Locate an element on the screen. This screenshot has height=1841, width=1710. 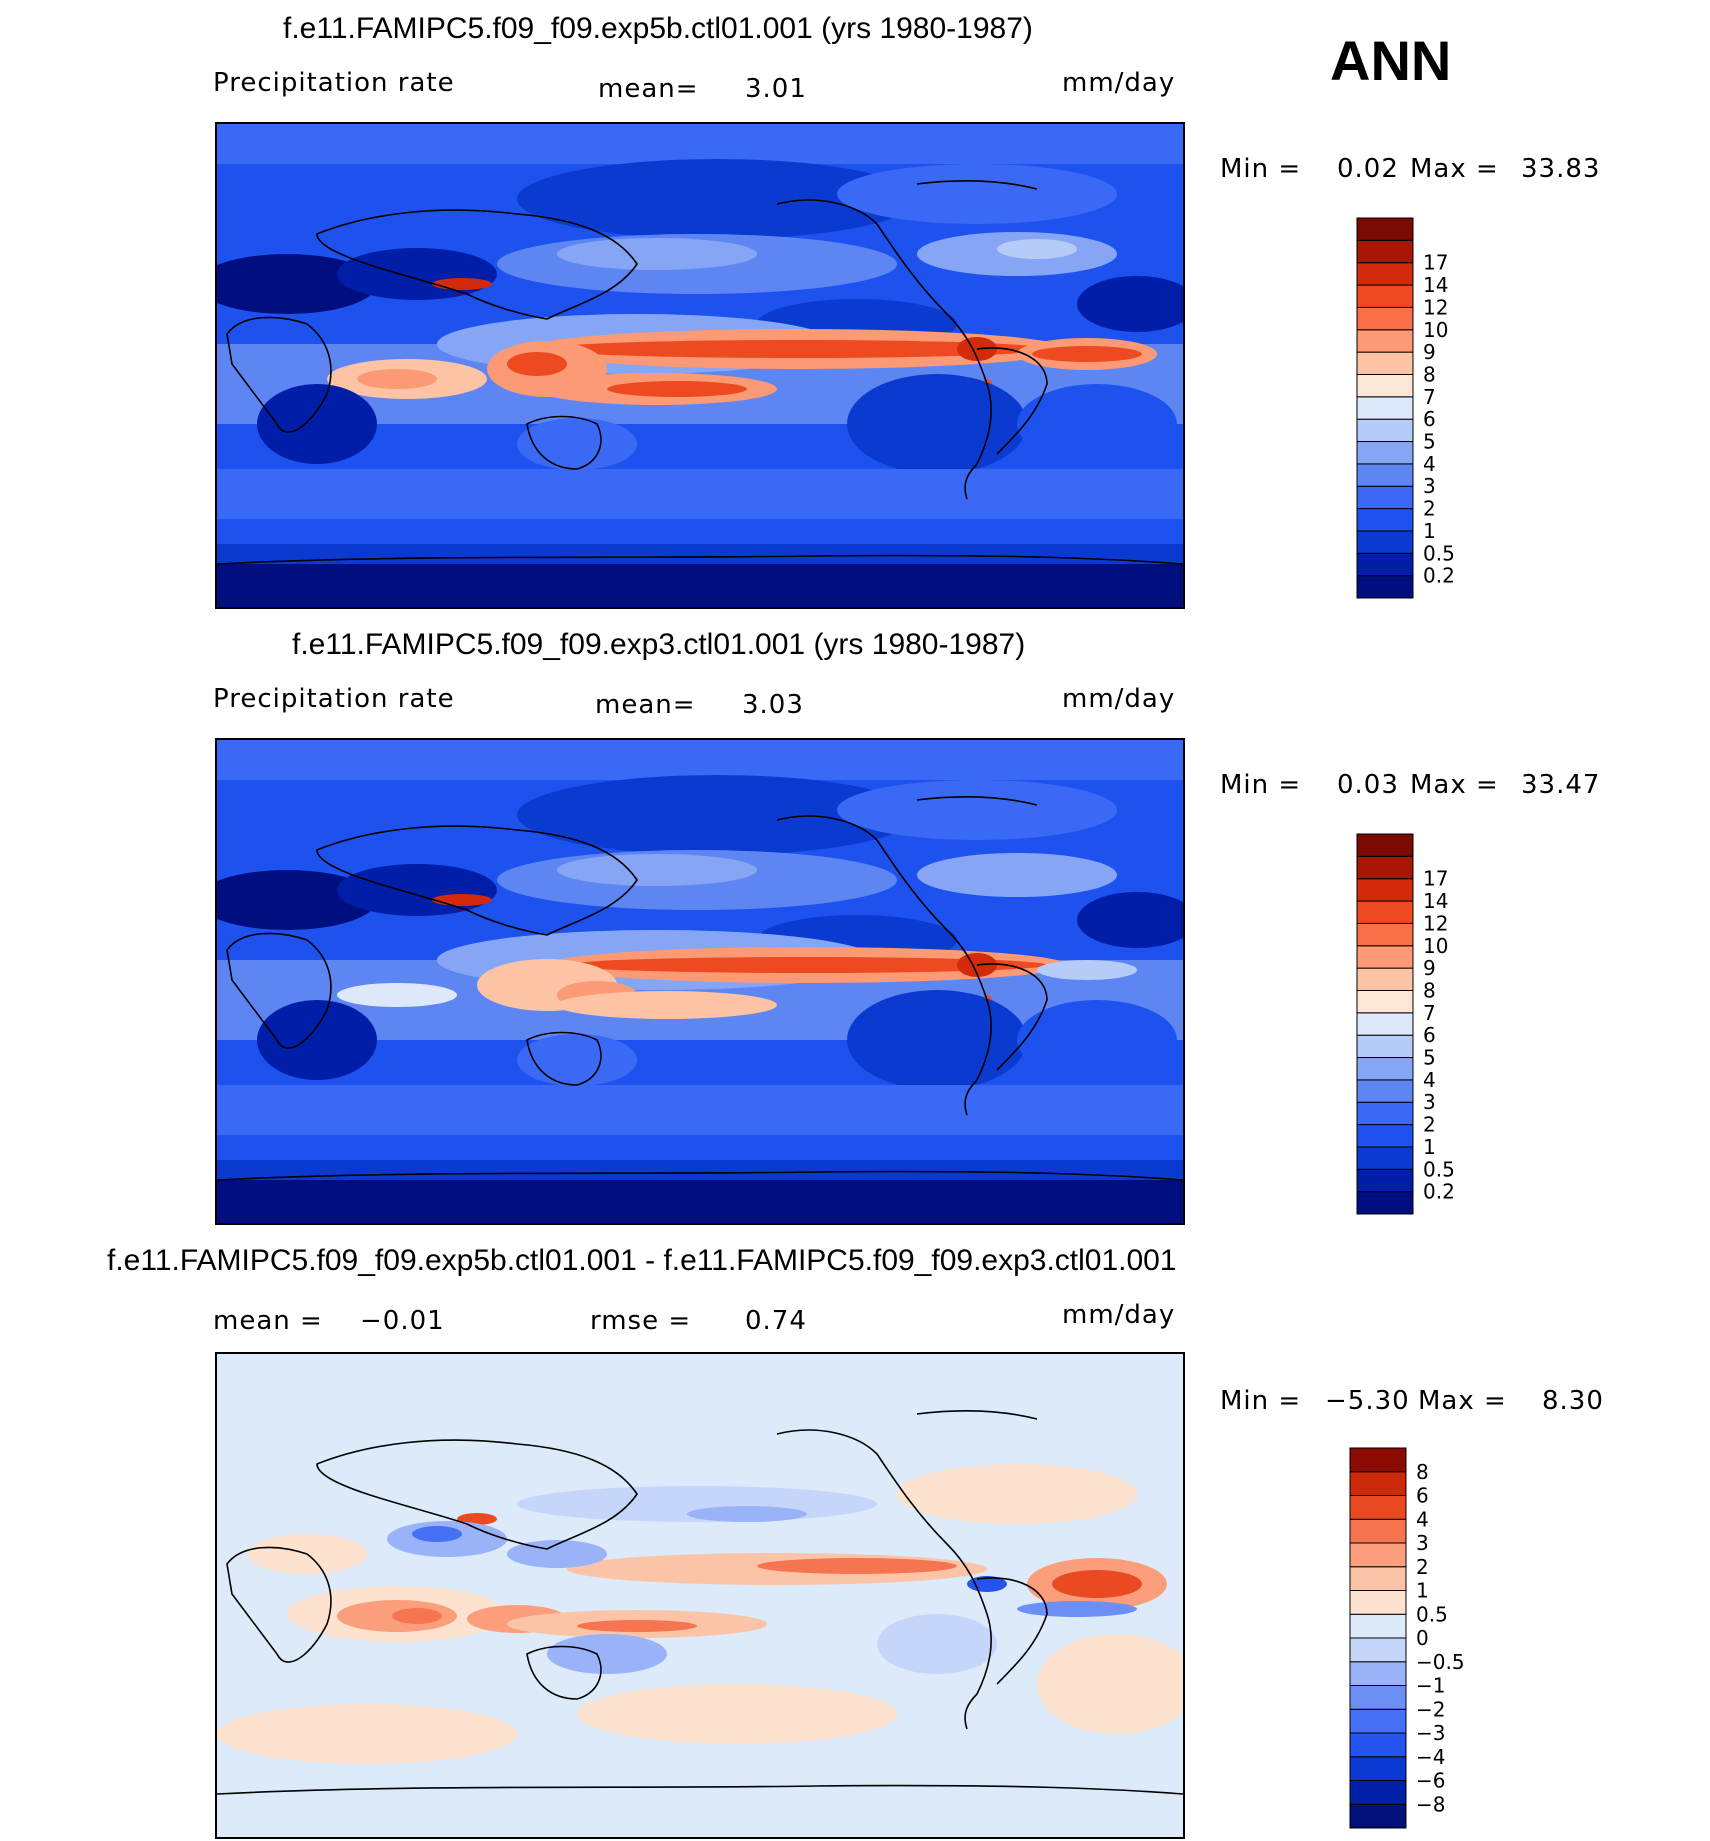
colorbar-1-tick-label: 17 is located at coordinates (1435, 263).